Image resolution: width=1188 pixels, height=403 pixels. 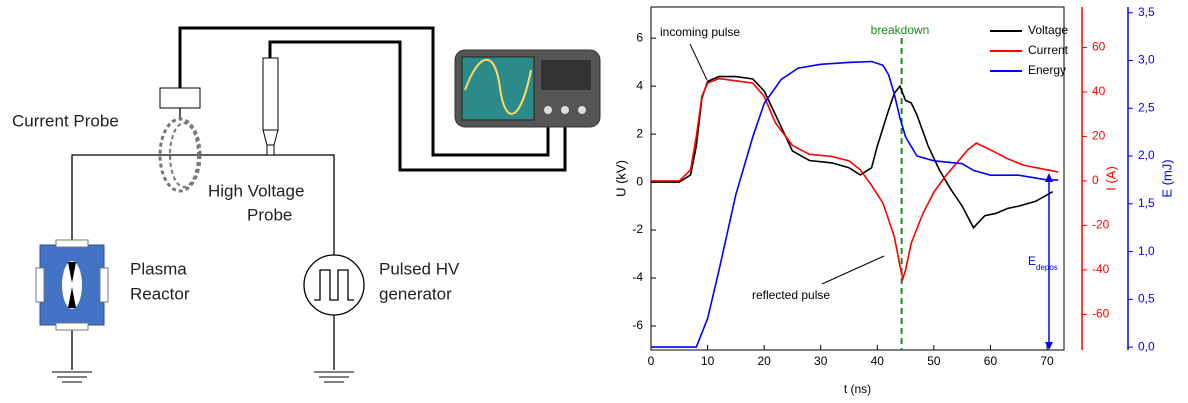 I want to click on y-tick-label: 6, so click(x=639, y=37).